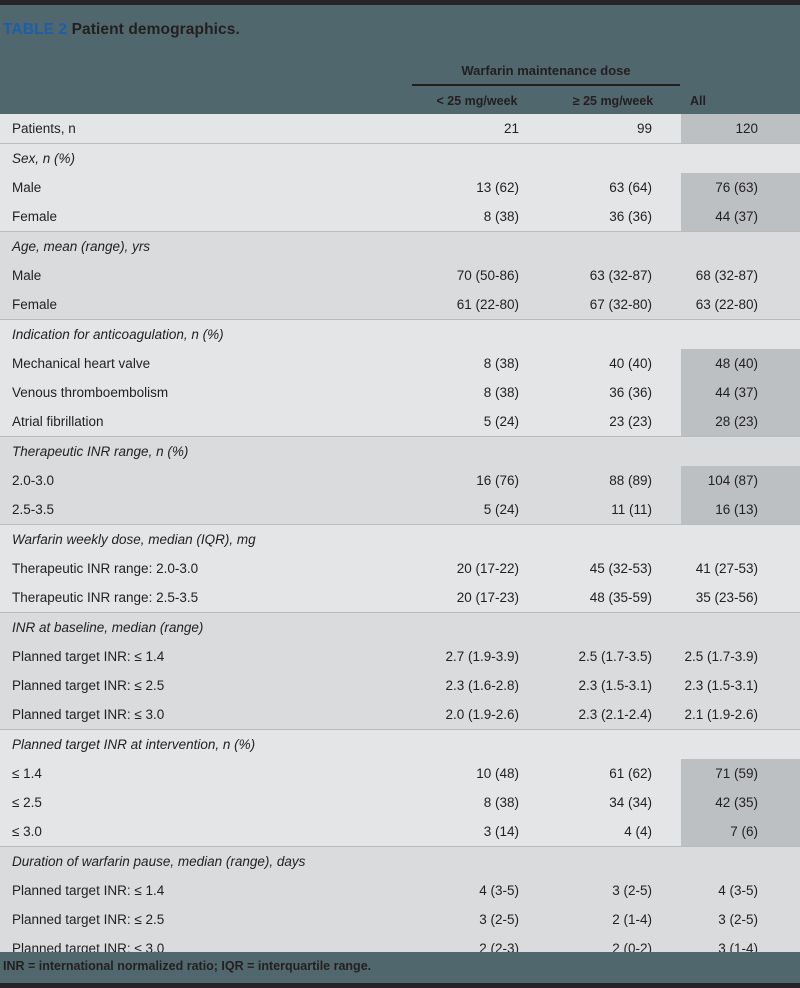 The width and height of the screenshot is (800, 988). What do you see at coordinates (740, 832) in the screenshot?
I see `cell-all: 7 (6)` at bounding box center [740, 832].